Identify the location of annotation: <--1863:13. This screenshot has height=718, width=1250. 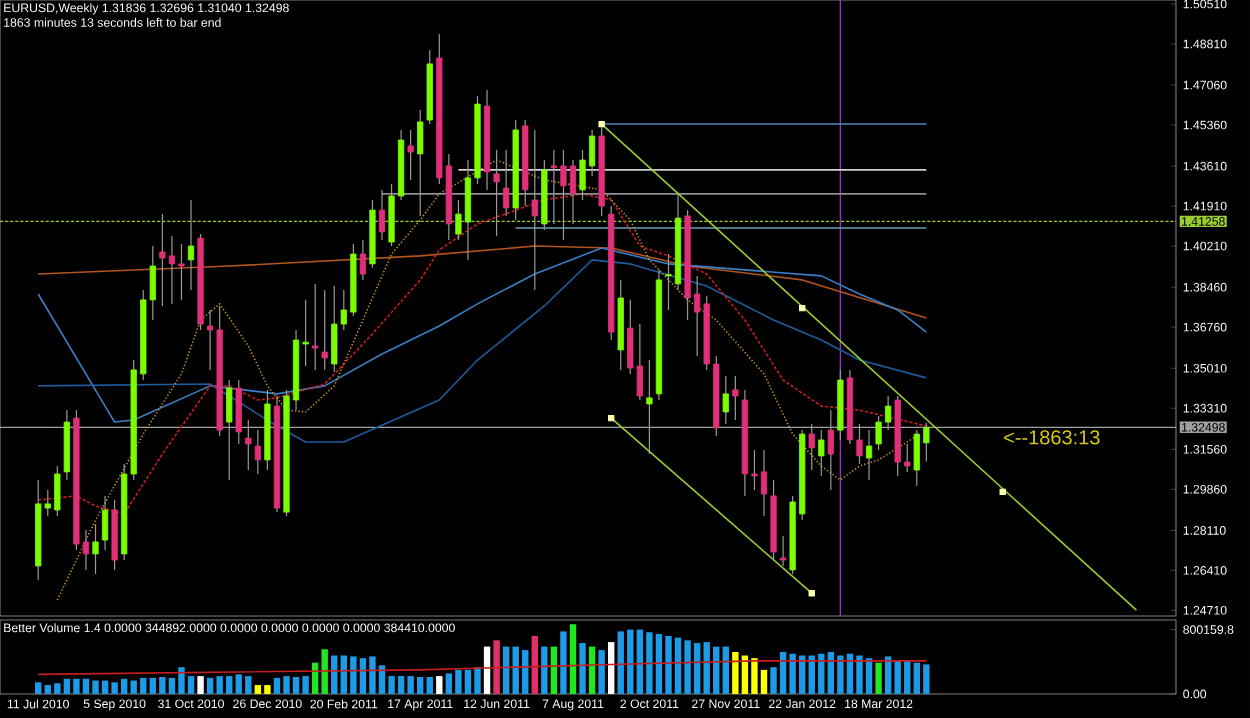
(1052, 437).